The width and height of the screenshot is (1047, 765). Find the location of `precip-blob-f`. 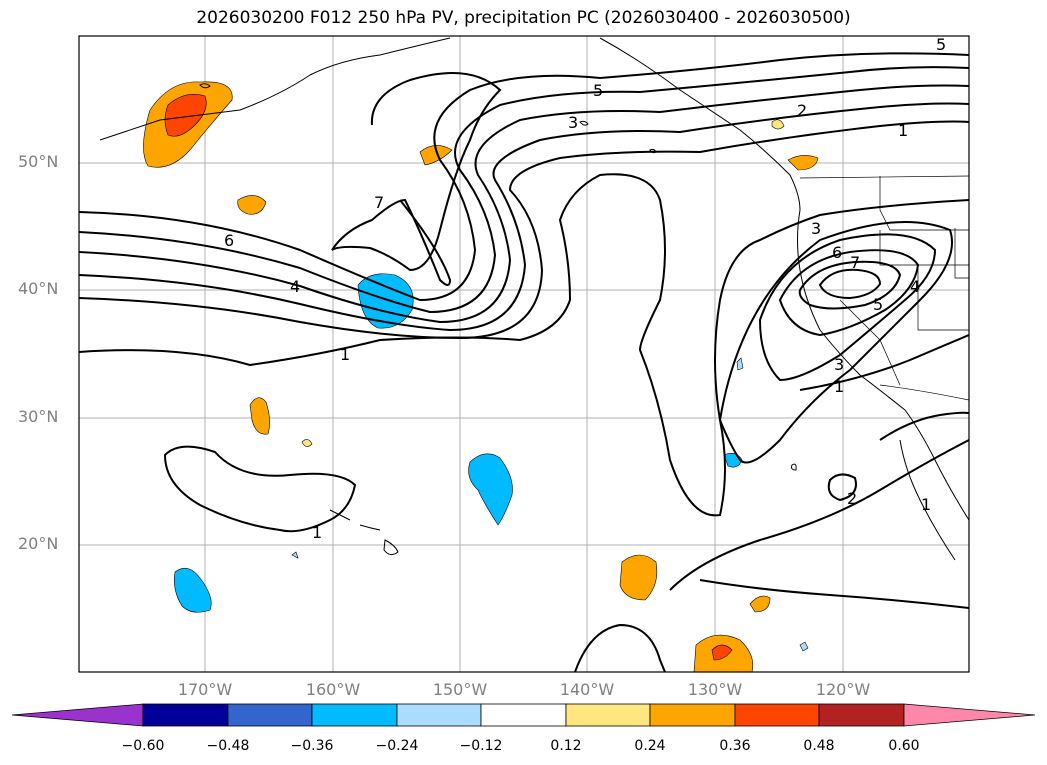

precip-blob-f is located at coordinates (760, 604).